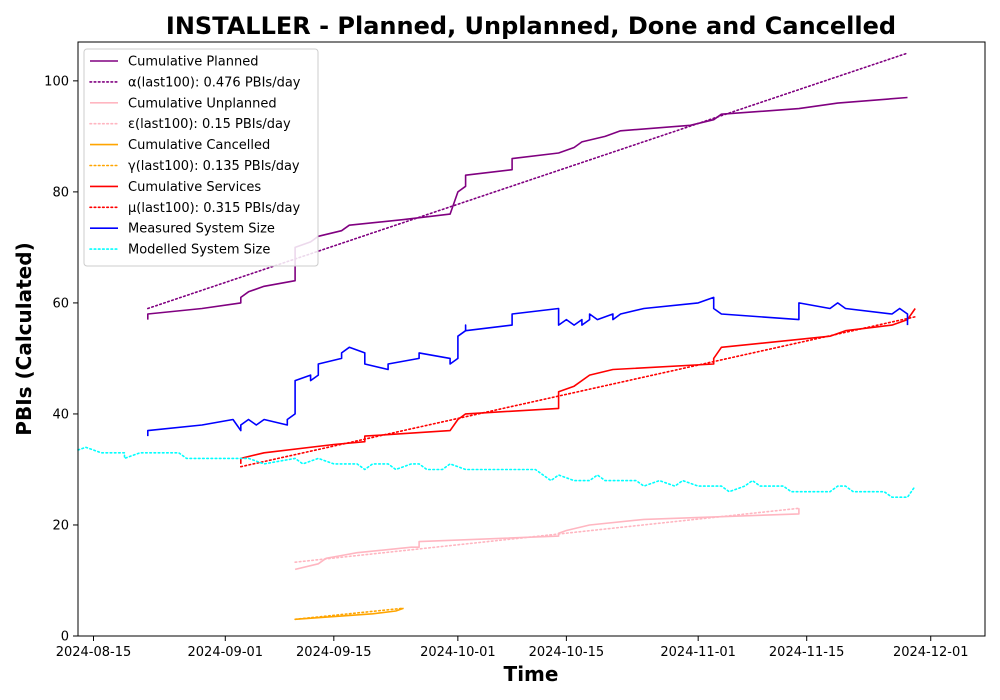  What do you see at coordinates (201, 229) in the screenshot?
I see `legend-label-measured-system-size: Measured System Size` at bounding box center [201, 229].